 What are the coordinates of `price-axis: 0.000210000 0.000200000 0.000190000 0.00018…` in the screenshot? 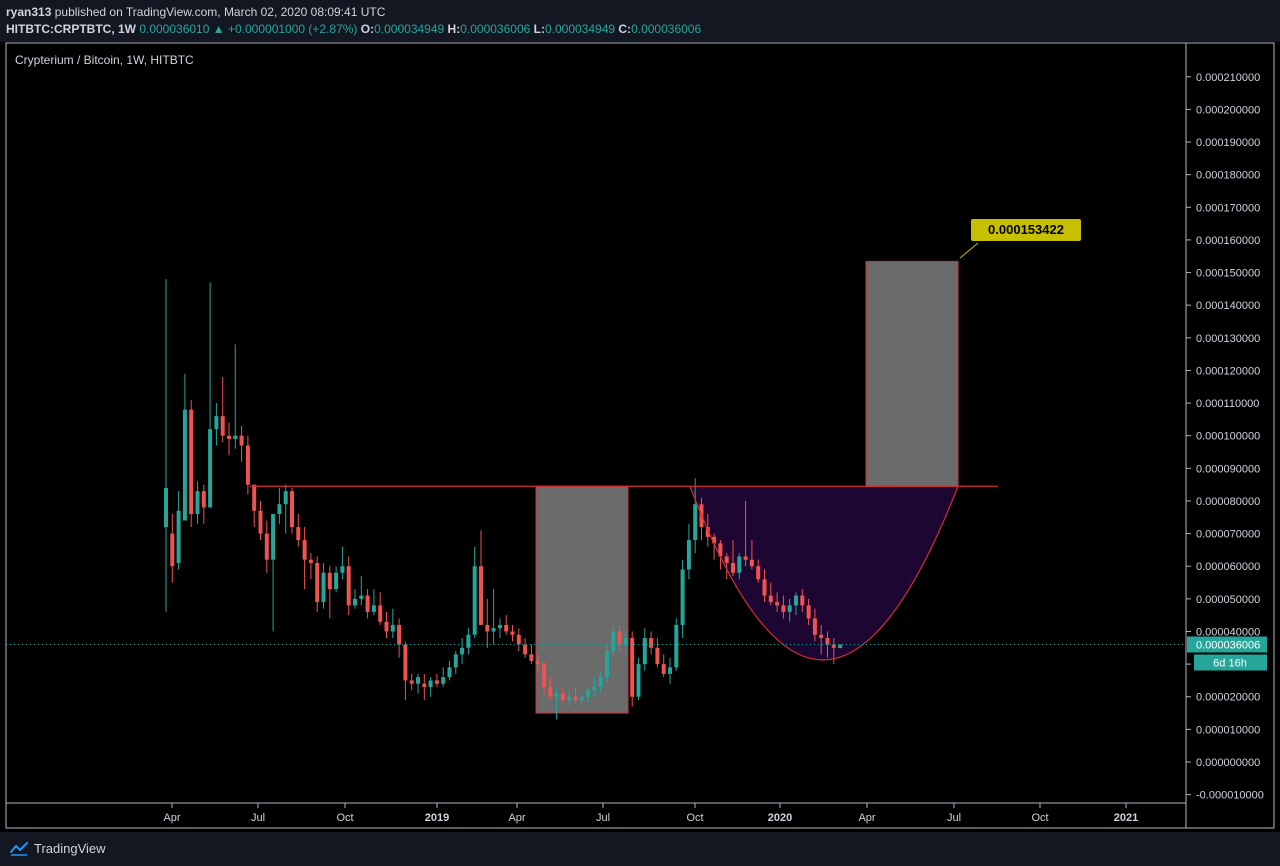 It's located at (1225, 437).